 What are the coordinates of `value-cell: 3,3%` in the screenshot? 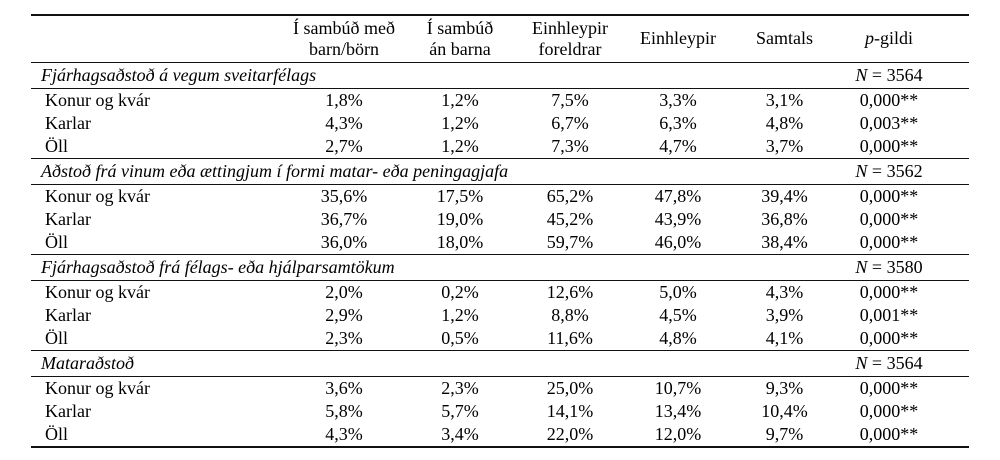 It's located at (678, 100).